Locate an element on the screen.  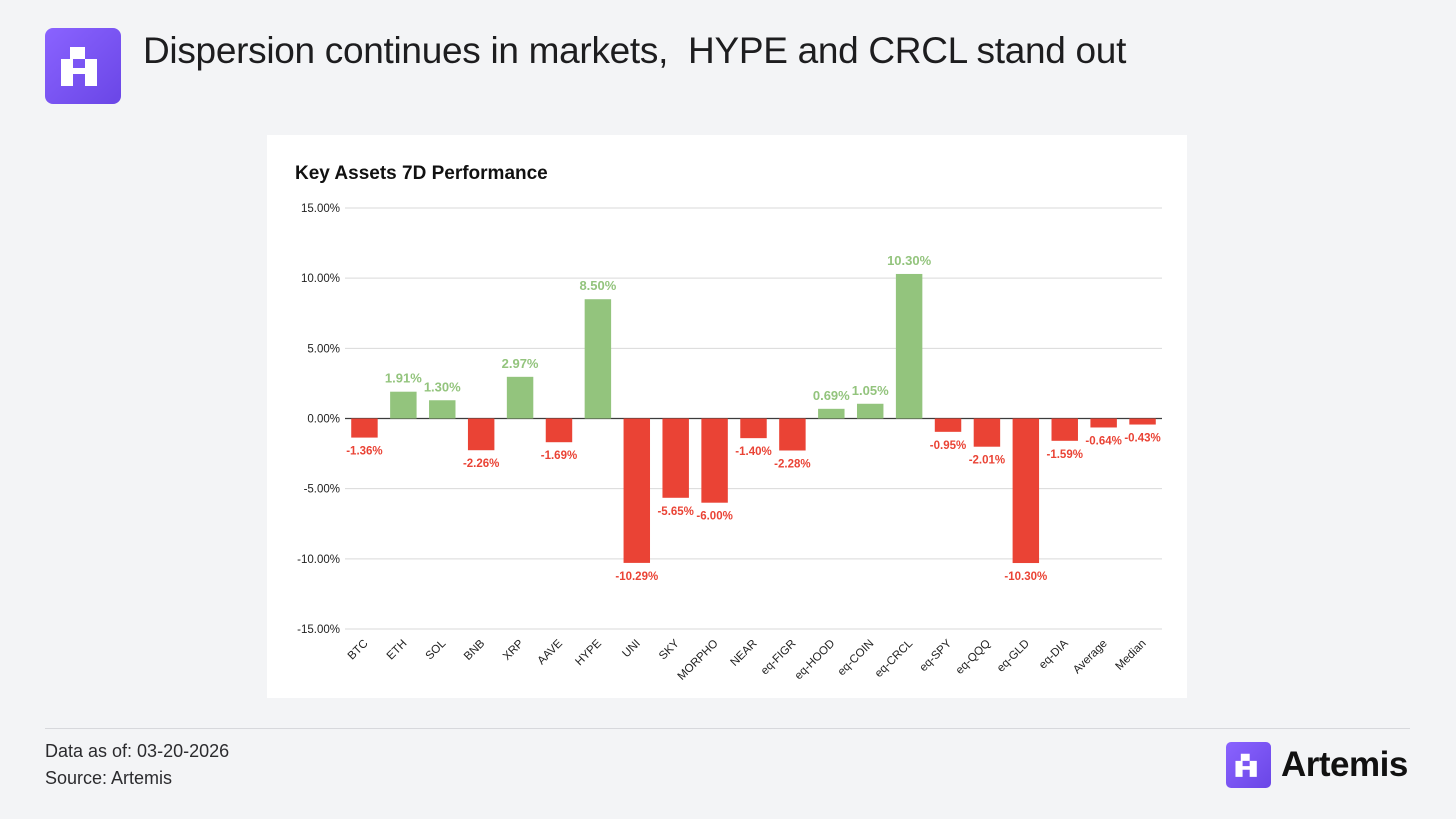
x-tick-label: eq-FIGR is located at coordinates (779, 658).